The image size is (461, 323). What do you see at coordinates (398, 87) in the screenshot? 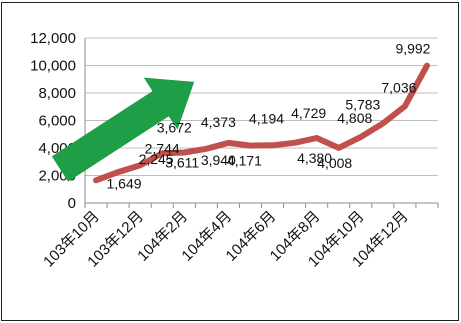
I see `data-label: 7,036` at bounding box center [398, 87].